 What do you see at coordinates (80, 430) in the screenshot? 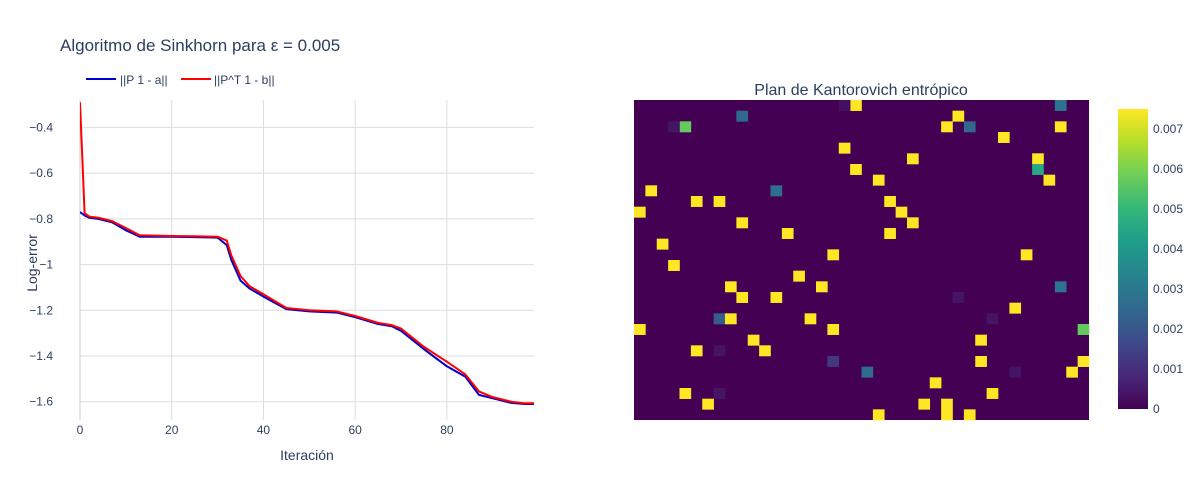
I see `x-tick-label: 0` at bounding box center [80, 430].